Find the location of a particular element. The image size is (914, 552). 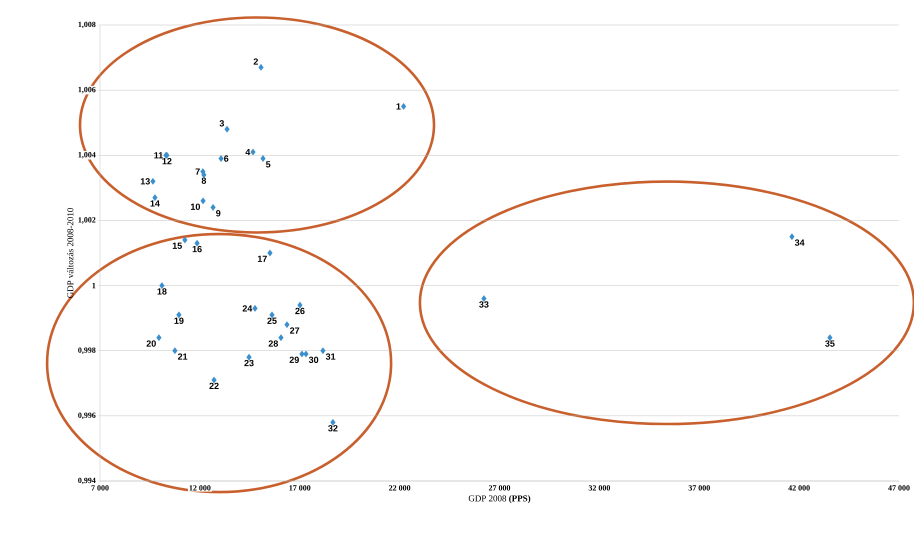

annotation: 33 is located at coordinates (484, 304).